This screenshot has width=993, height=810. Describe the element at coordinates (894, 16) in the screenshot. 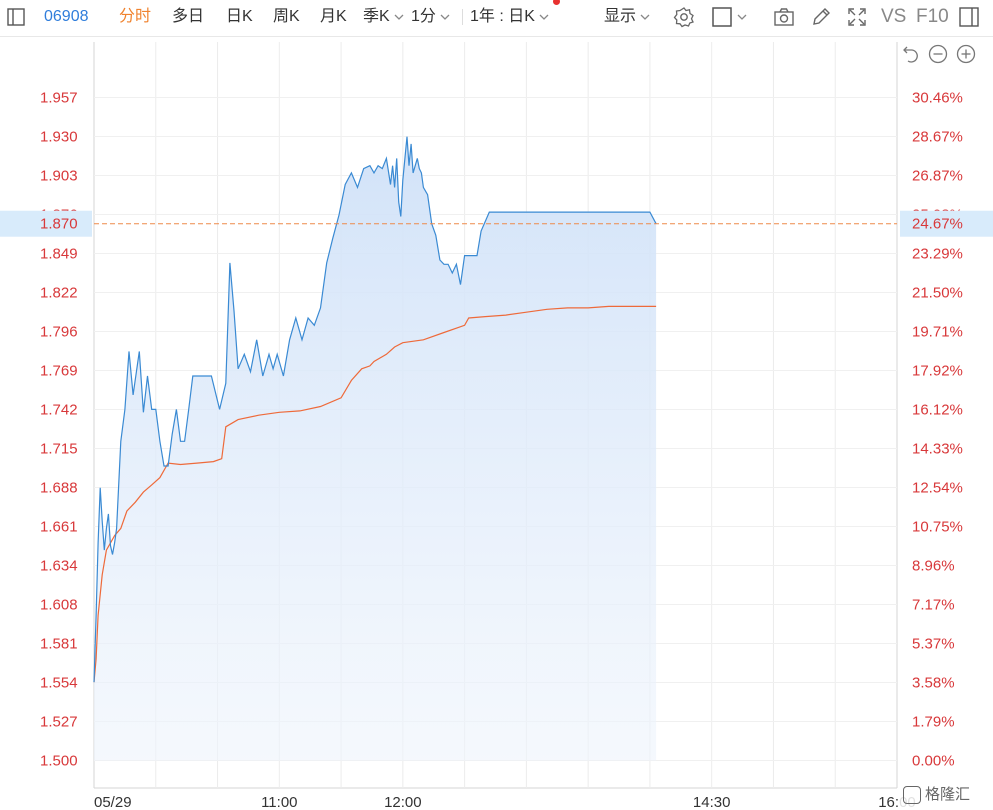

I see `vs-button: VS` at that location.